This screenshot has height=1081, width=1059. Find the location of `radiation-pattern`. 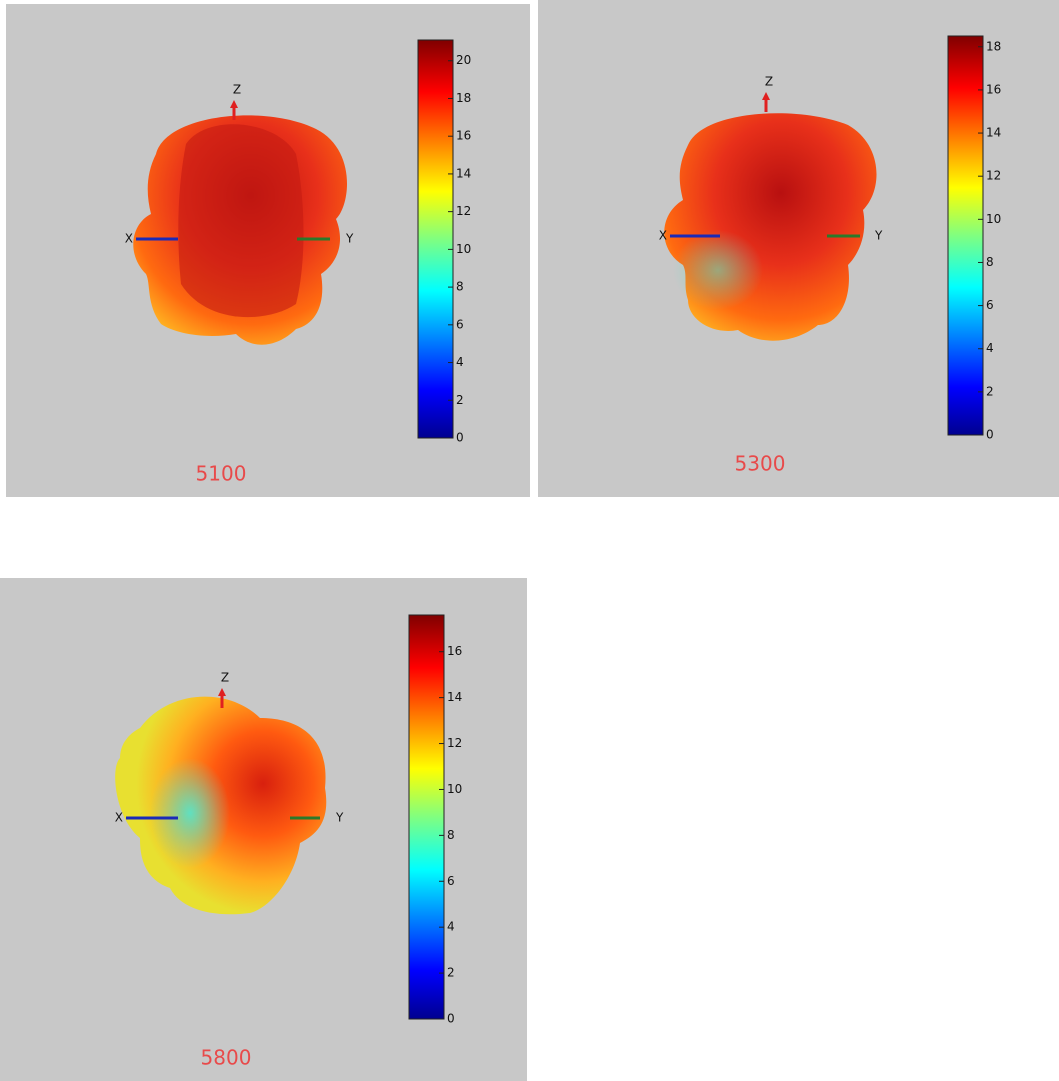

radiation-pattern is located at coordinates (770, 227).